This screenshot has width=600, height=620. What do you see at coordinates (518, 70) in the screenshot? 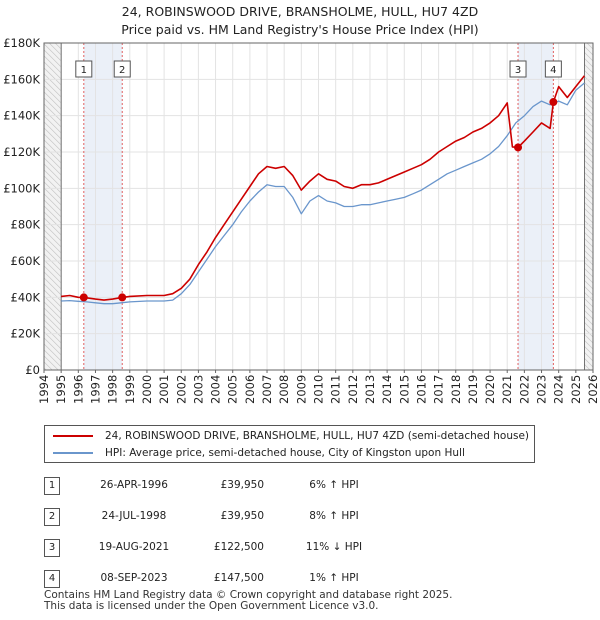
I see `sale-label-number: 3` at bounding box center [518, 70].